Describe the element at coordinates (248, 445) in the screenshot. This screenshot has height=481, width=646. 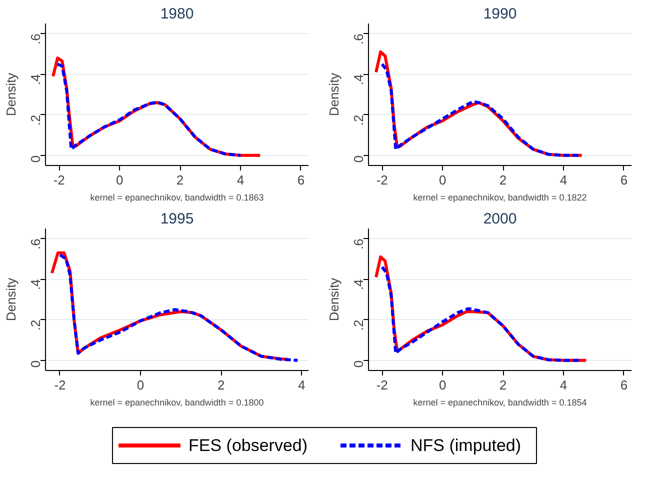
I see `legend-label: FES (observed)` at that location.